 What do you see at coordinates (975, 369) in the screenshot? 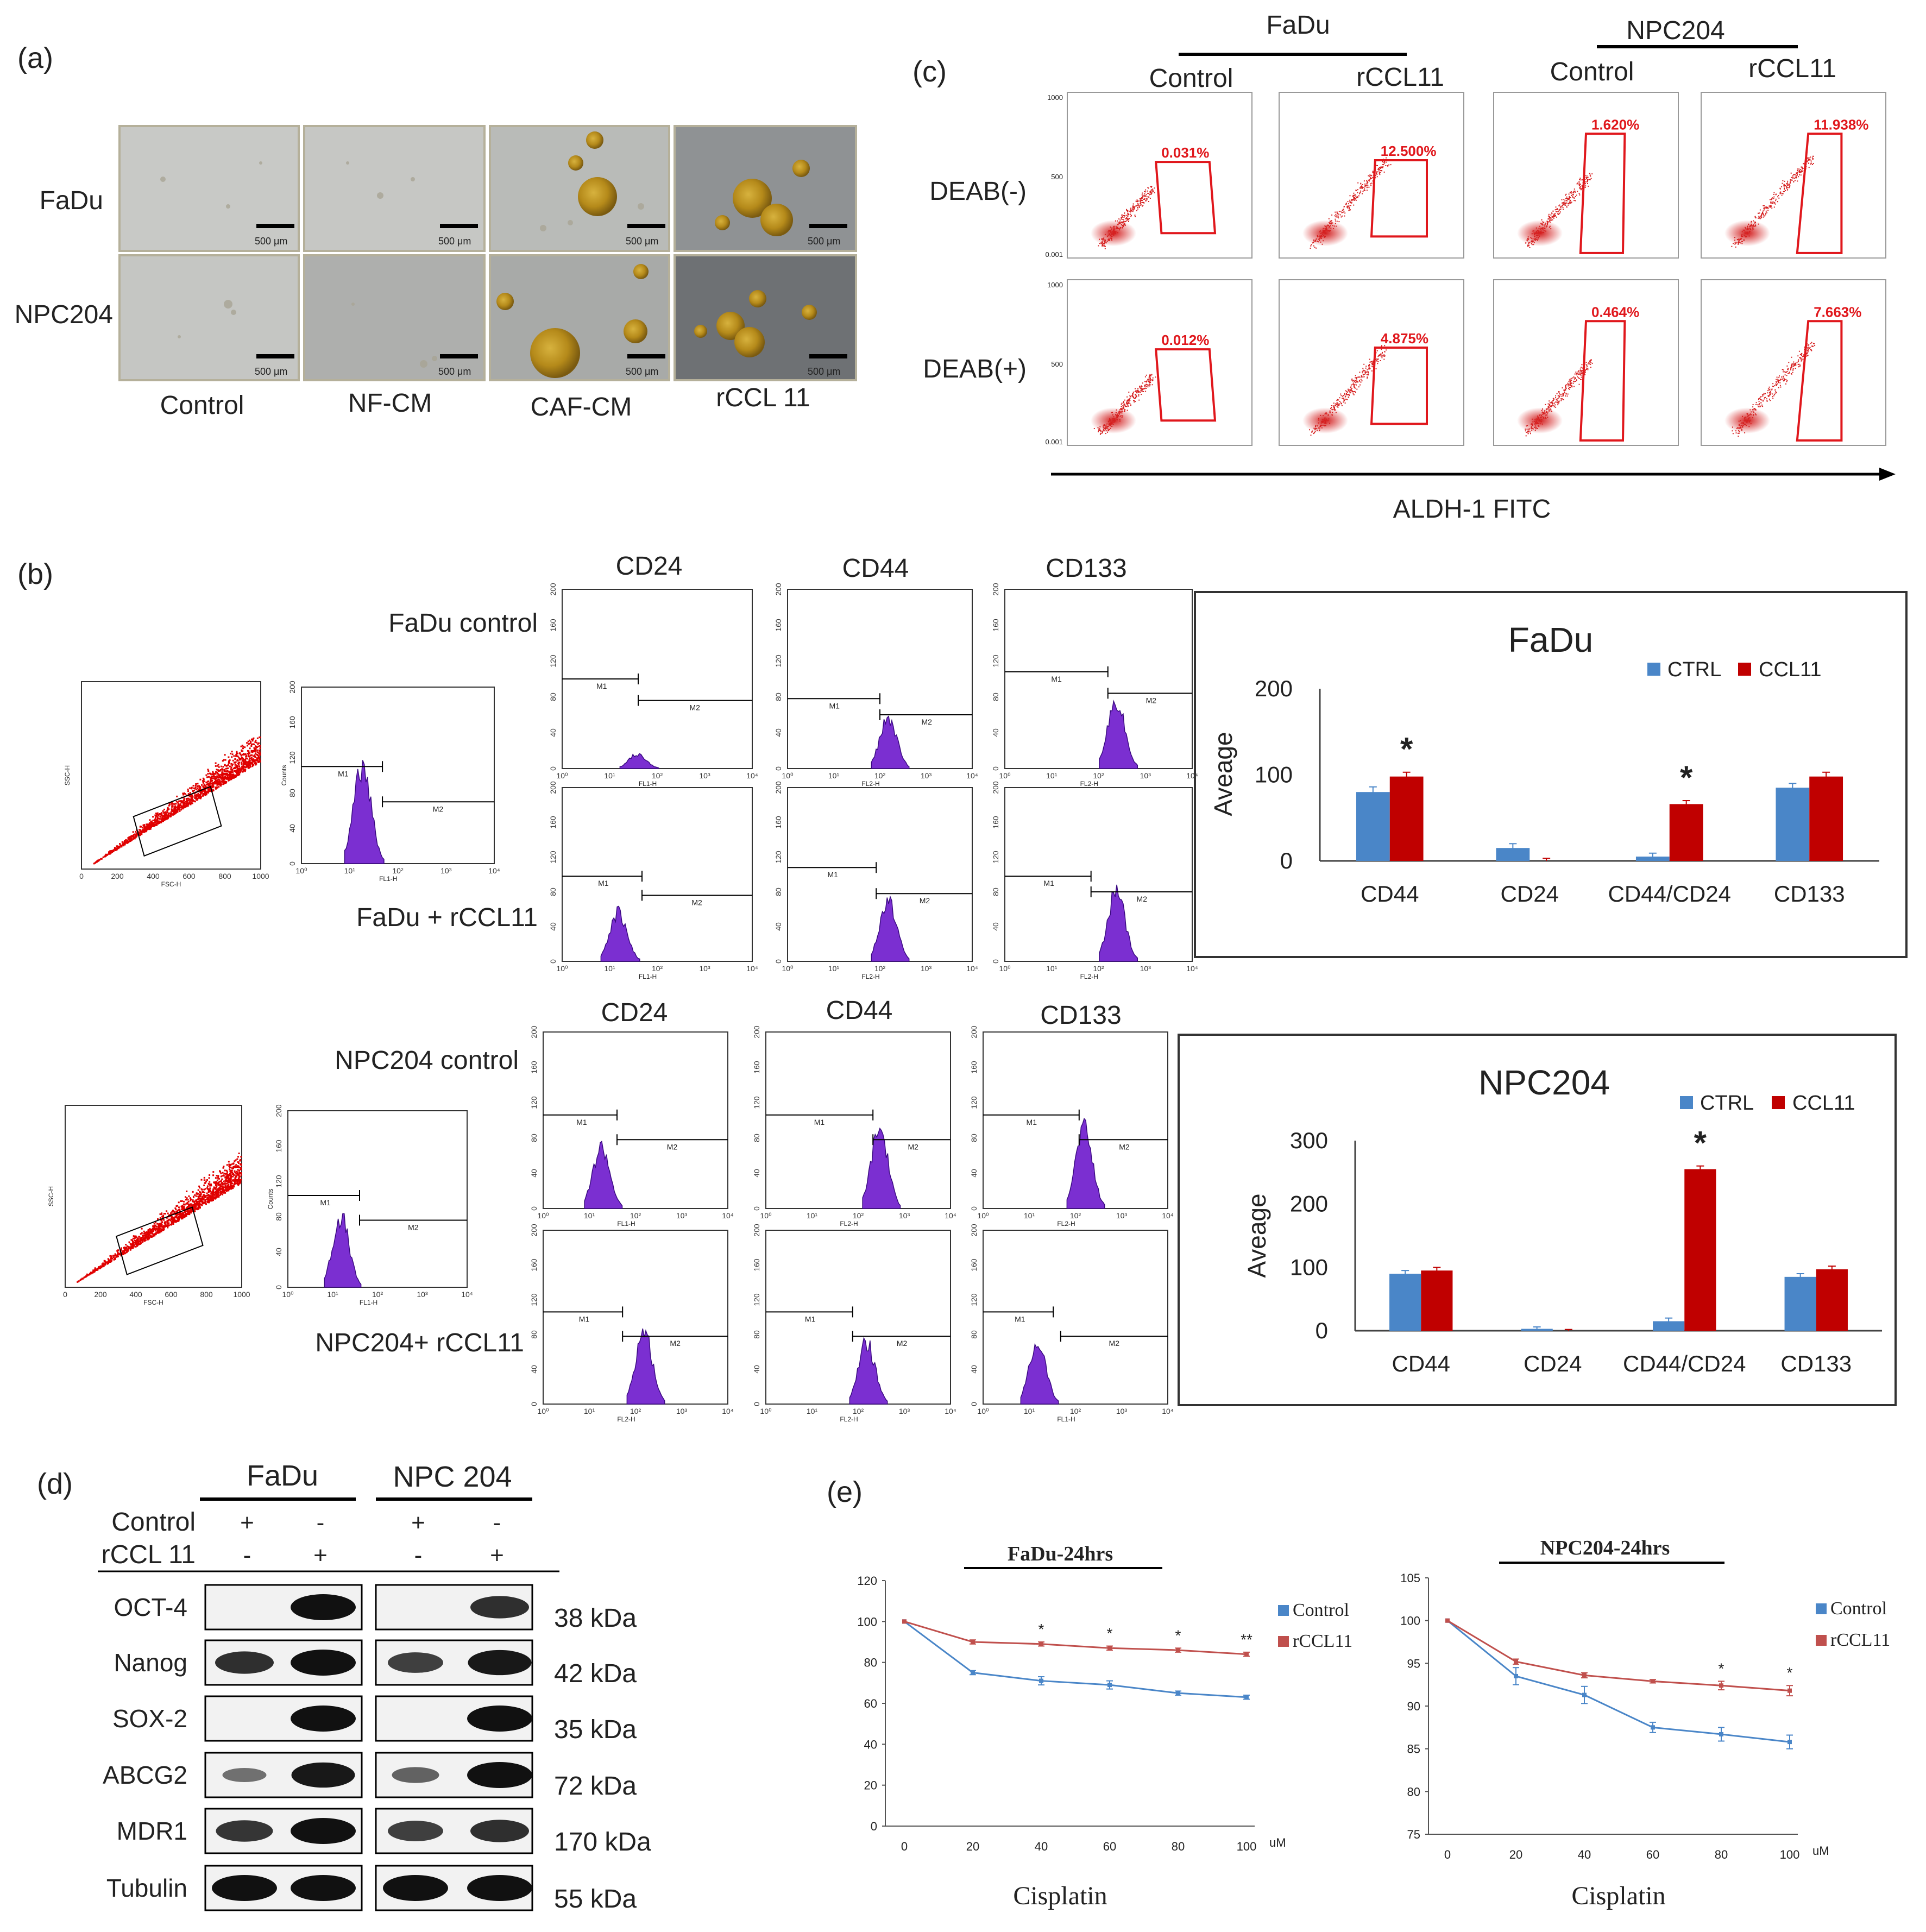
I see `row-deab-plus: DEAB(+)` at bounding box center [975, 369].